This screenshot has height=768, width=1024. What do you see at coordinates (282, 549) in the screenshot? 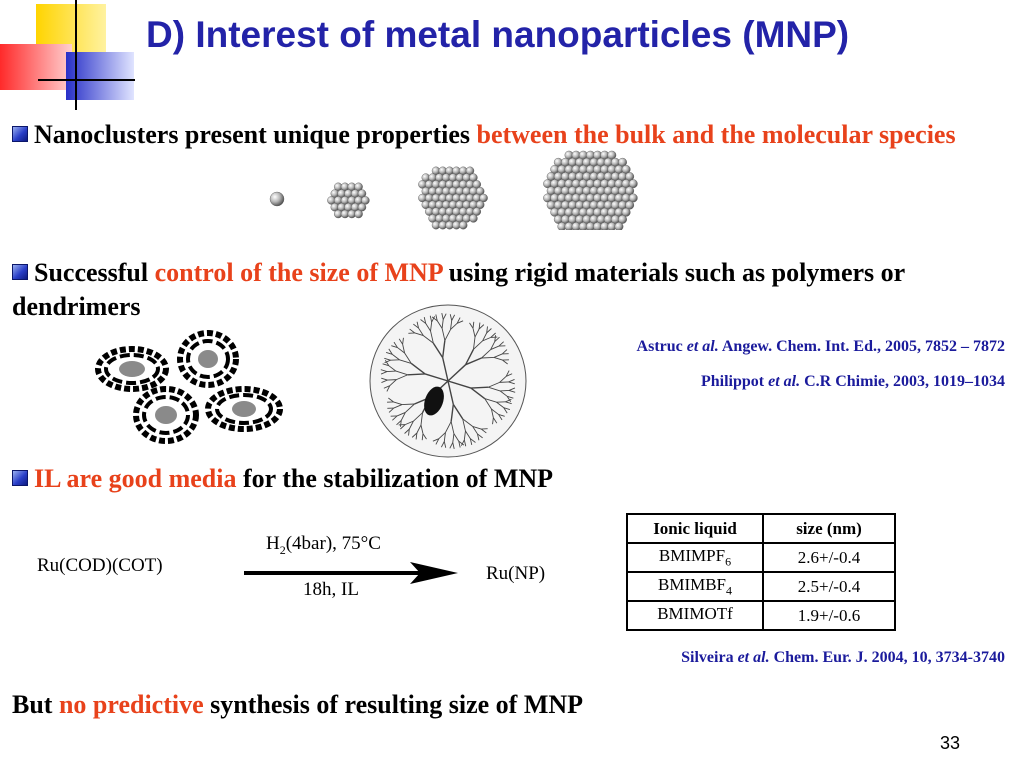
I see `condition-subscript: 2` at bounding box center [282, 549].